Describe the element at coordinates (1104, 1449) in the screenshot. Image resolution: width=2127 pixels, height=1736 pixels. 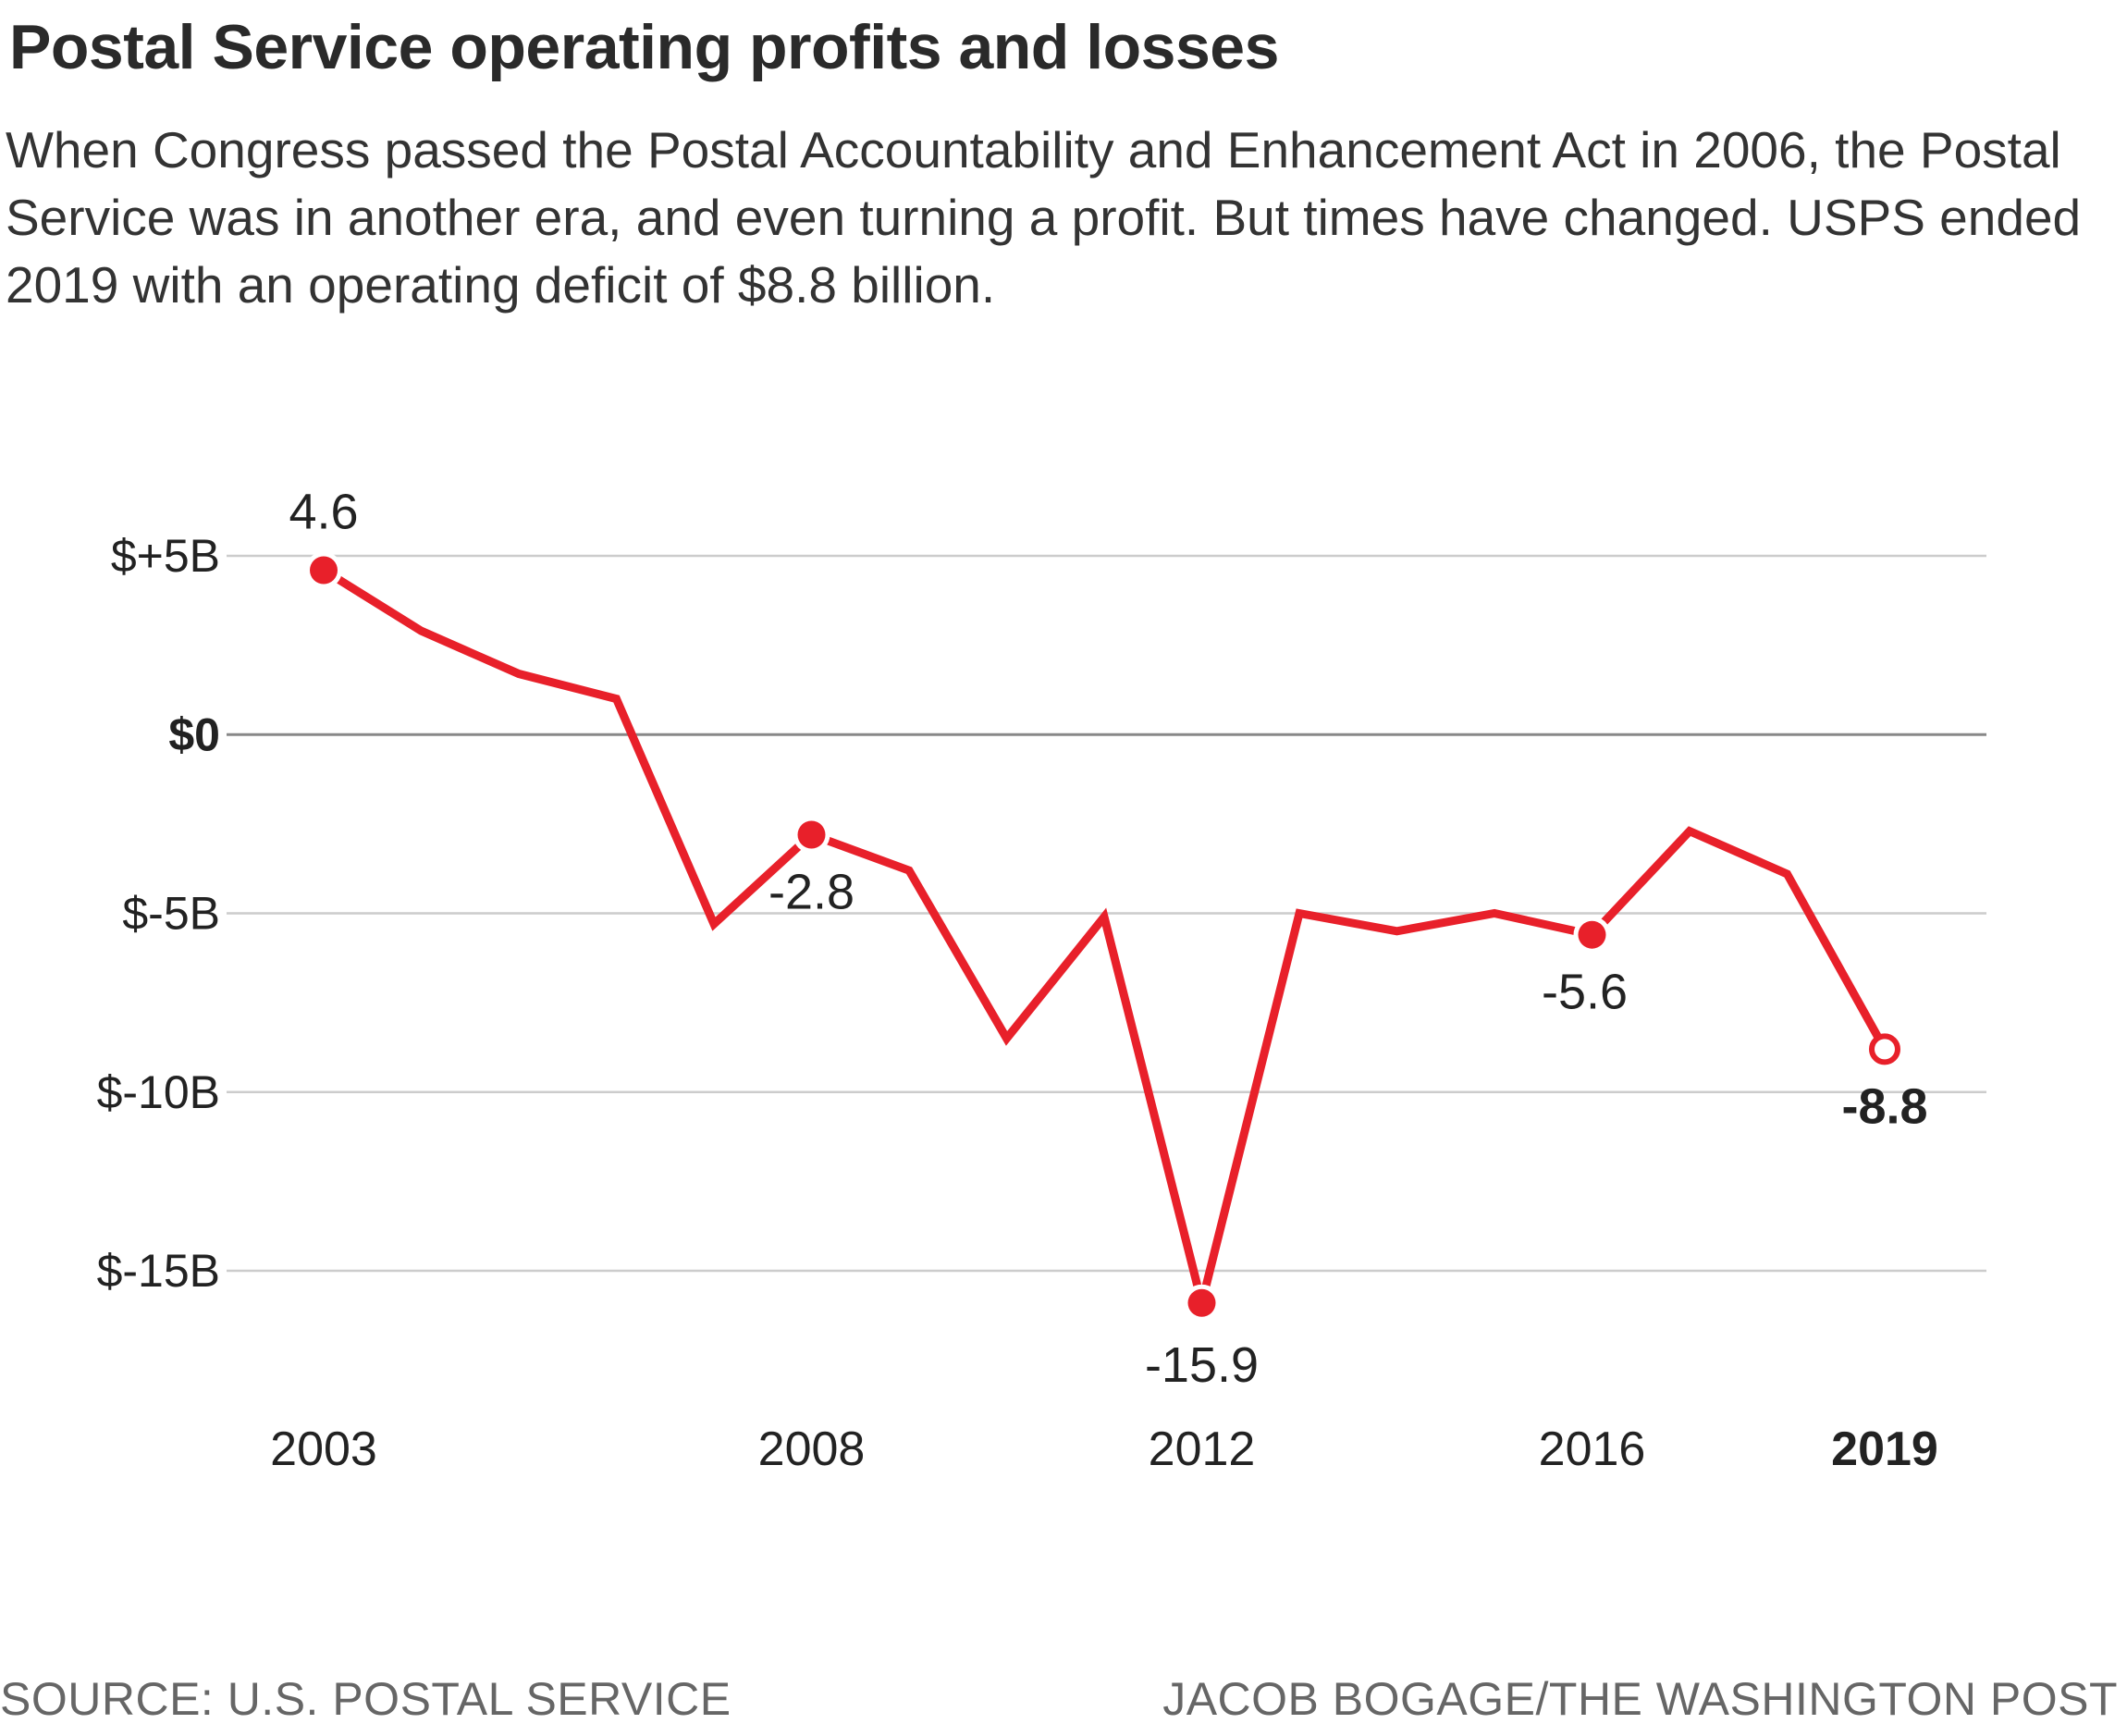
I see `x-axis-ticks: 2003 2008 2012 2016 2019` at that location.